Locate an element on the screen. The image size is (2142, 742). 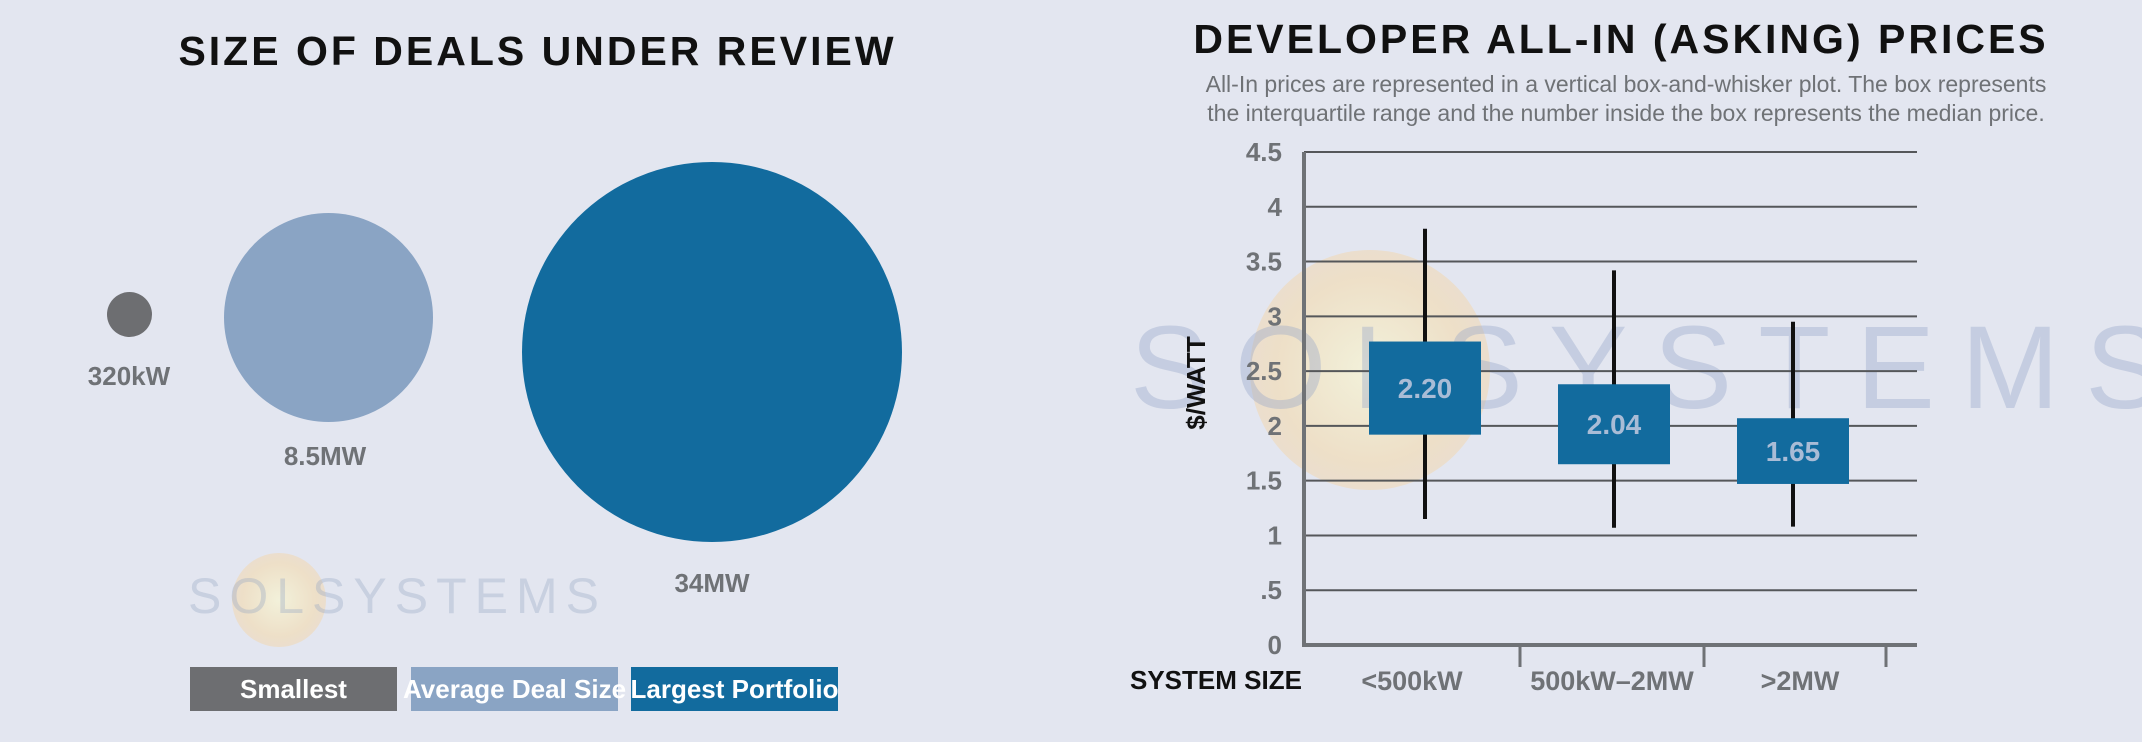
watermark-text: SOLSYSTEMS is located at coordinates (397, 596).